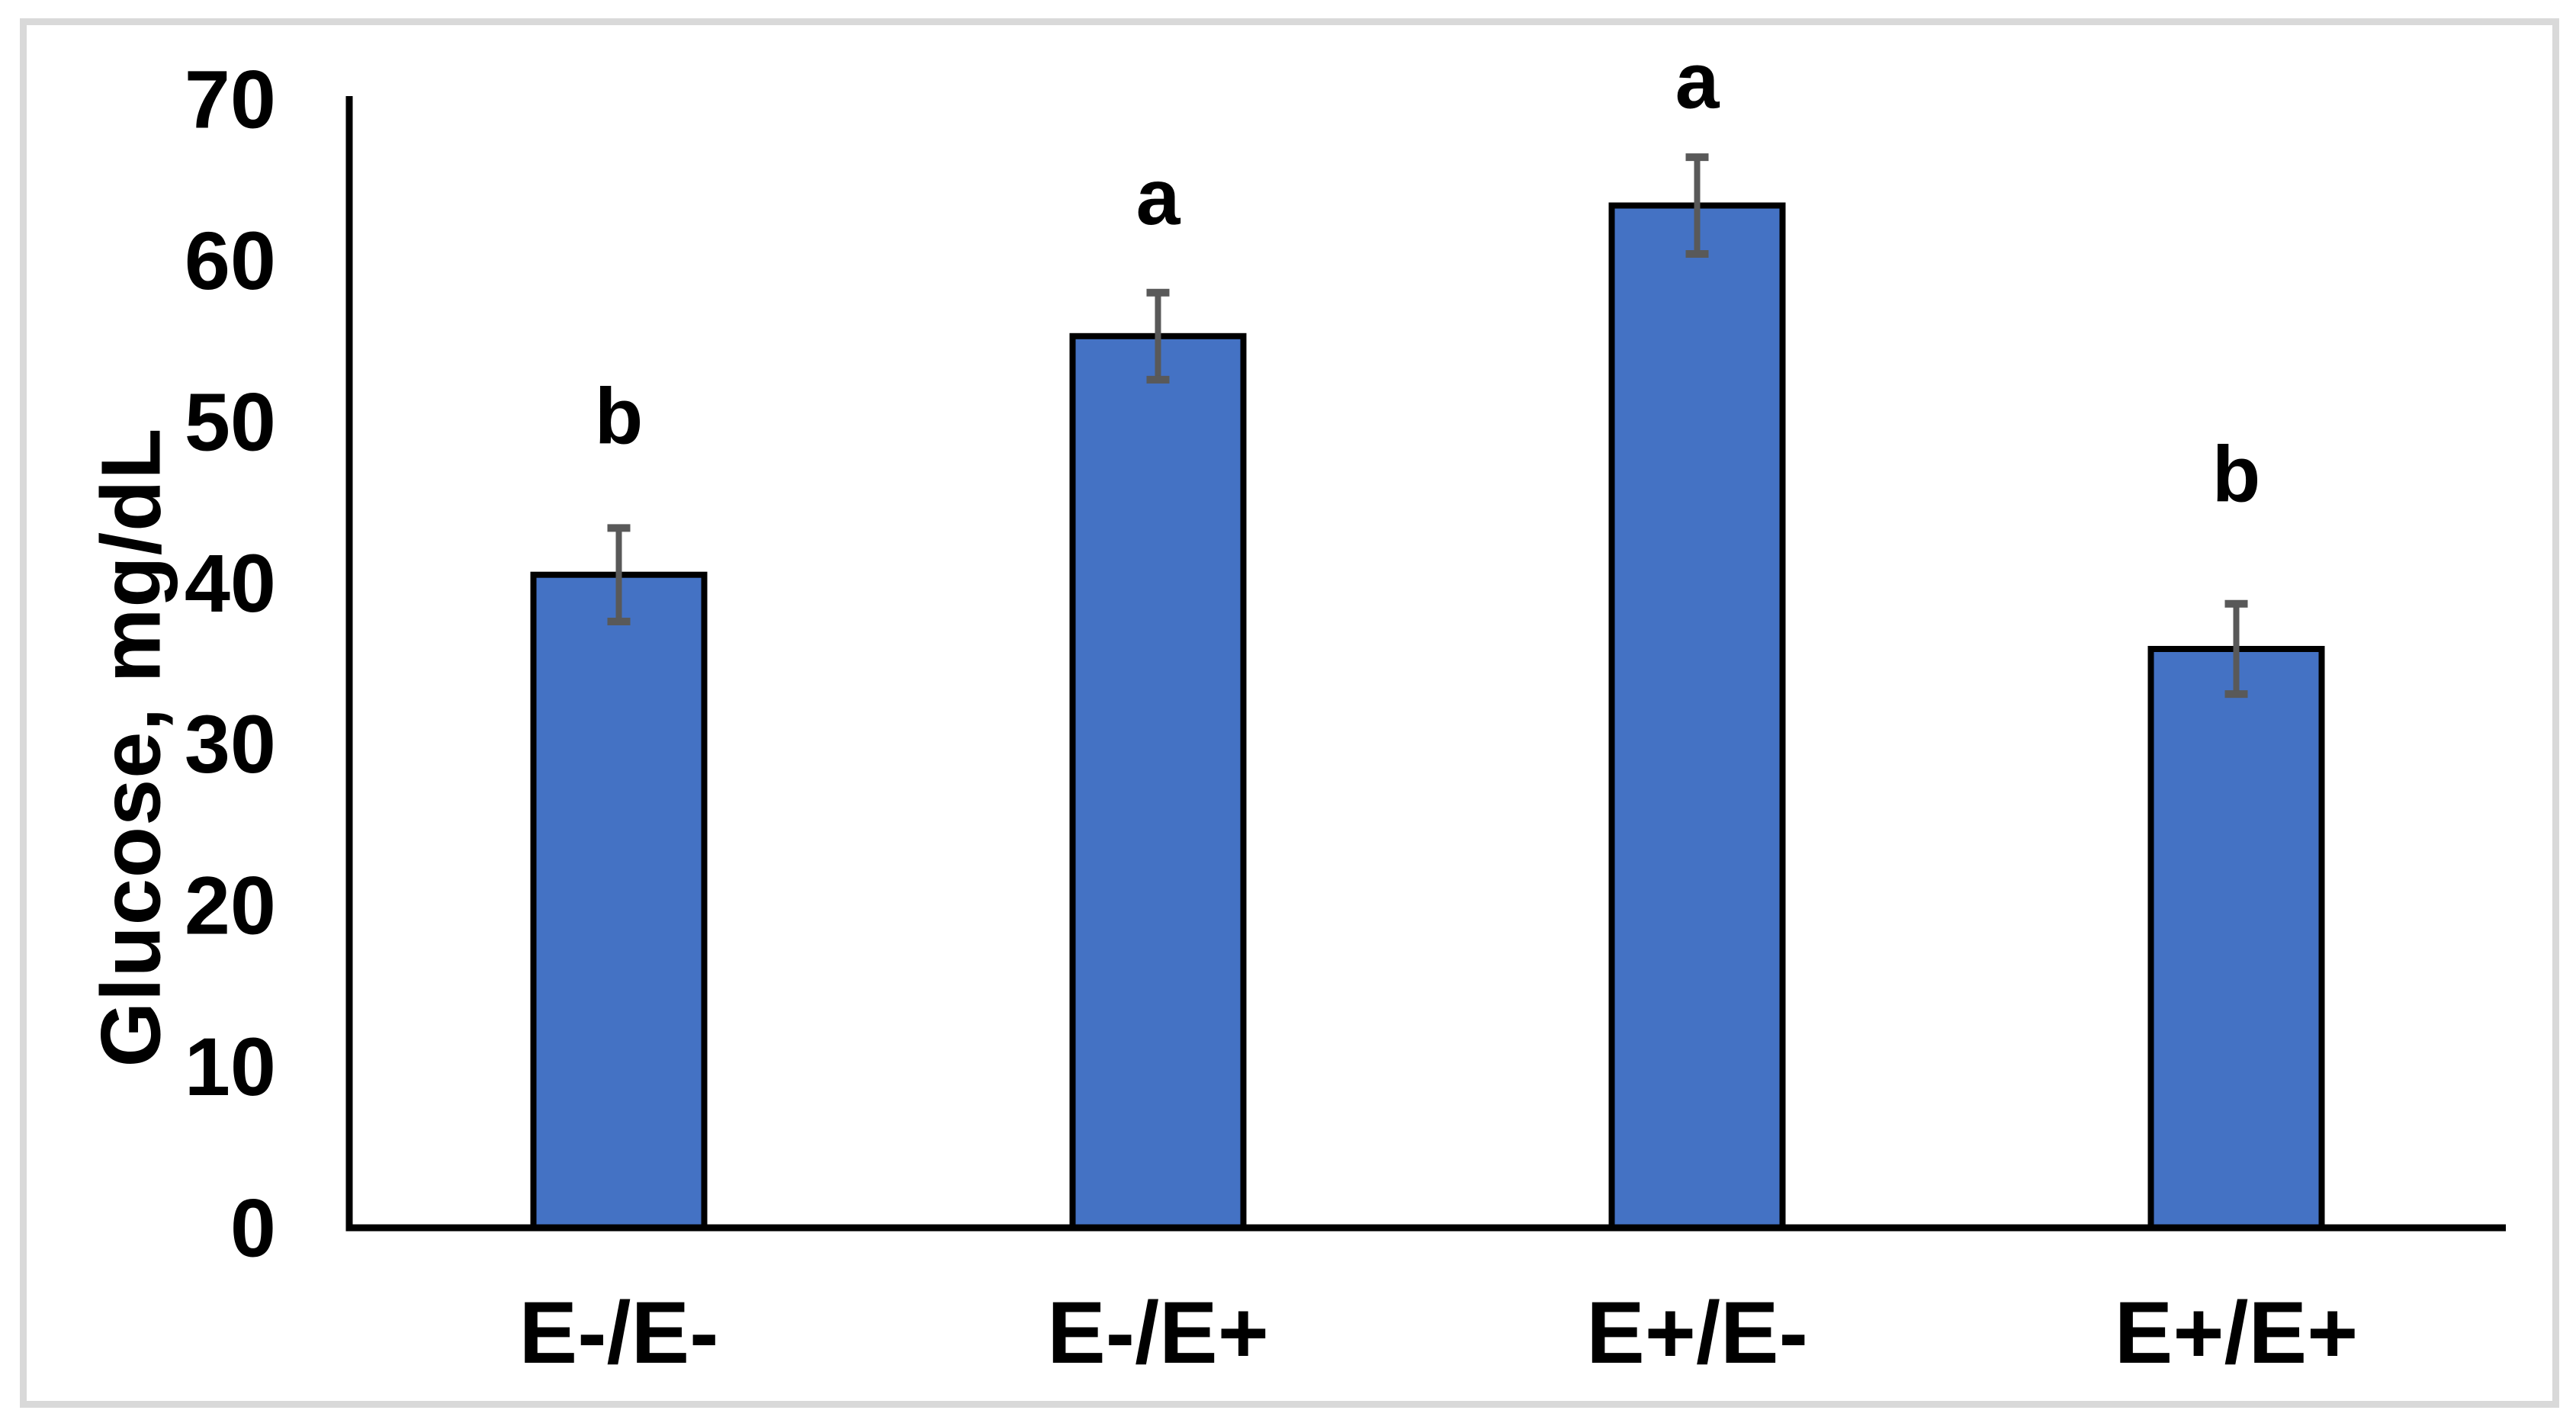 The width and height of the screenshot is (2576, 1423). What do you see at coordinates (1697, 1333) in the screenshot?
I see `x-category-label: E+/E-` at bounding box center [1697, 1333].